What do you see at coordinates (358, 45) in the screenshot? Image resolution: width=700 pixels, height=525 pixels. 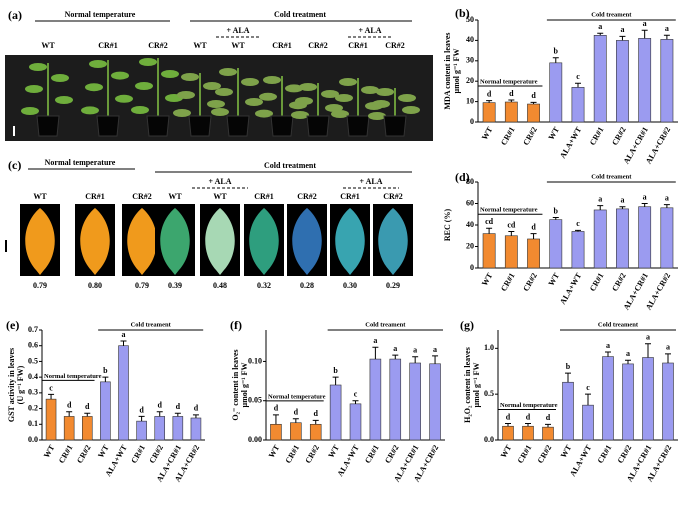 I see `plant-label: CR#1` at bounding box center [358, 45].